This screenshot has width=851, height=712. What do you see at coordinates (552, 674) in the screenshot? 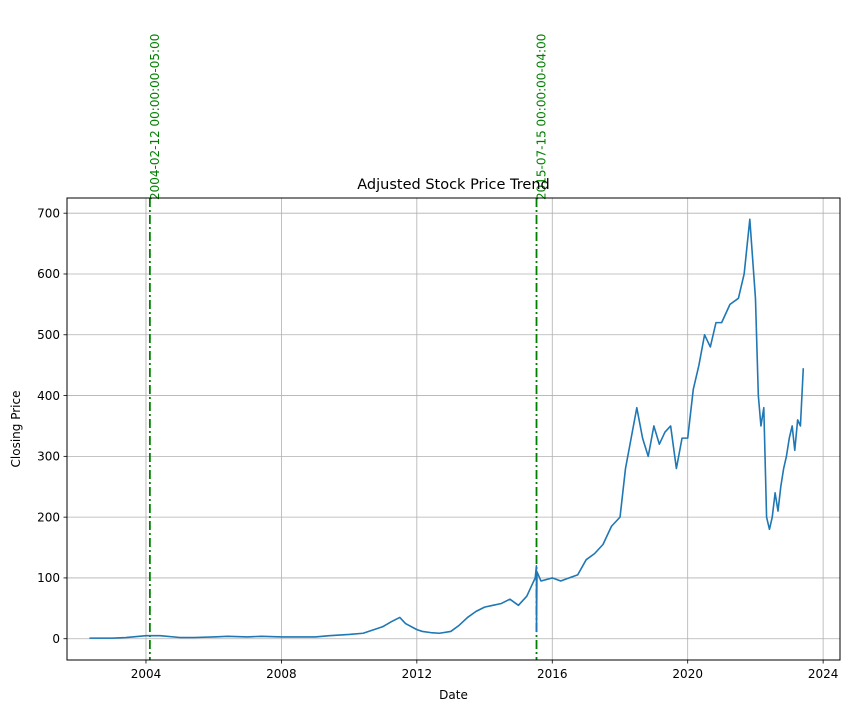
I see `x-tick-label: 2016` at bounding box center [552, 674].